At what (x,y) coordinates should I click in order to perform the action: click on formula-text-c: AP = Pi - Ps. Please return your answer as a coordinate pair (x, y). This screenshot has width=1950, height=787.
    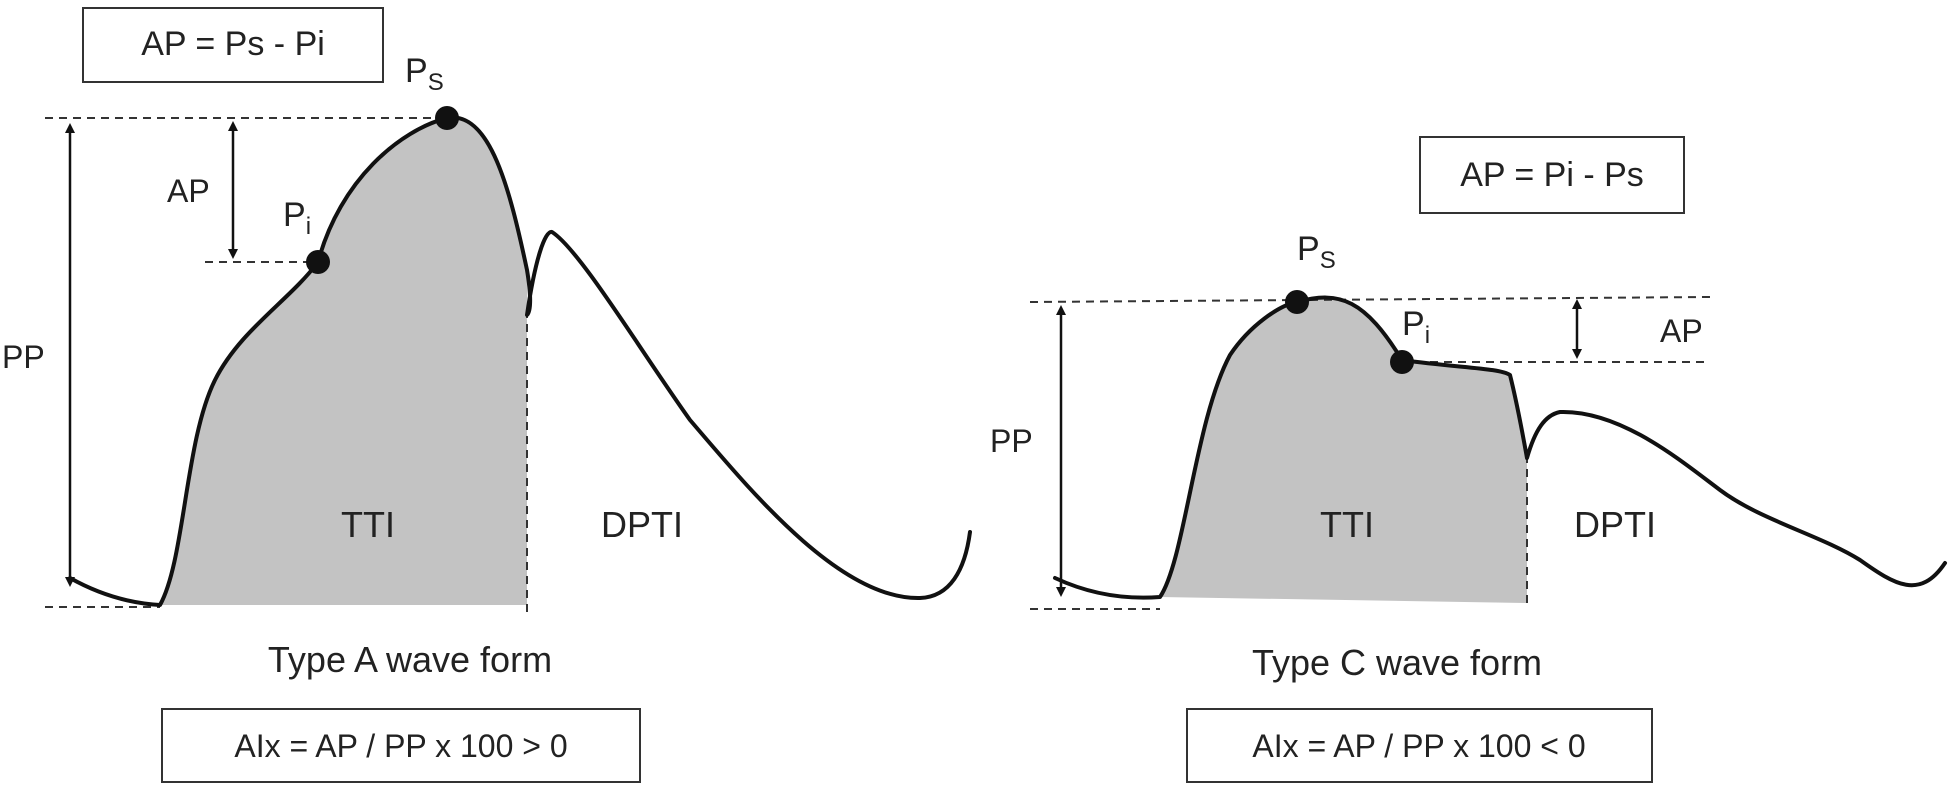
    Looking at the image, I should click on (1552, 175).